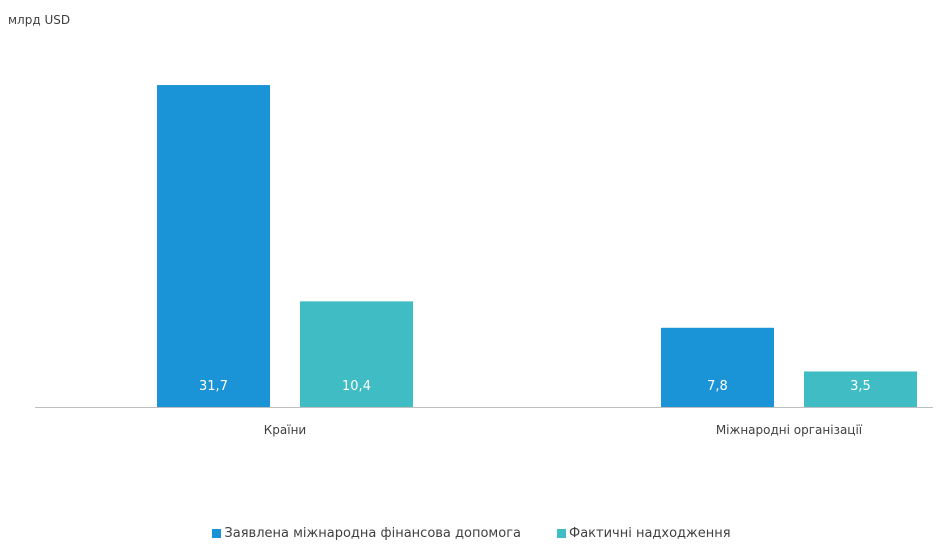 This screenshot has width=943, height=548. Describe the element at coordinates (285, 430) in the screenshot. I see `category-label-0: Країни` at that location.